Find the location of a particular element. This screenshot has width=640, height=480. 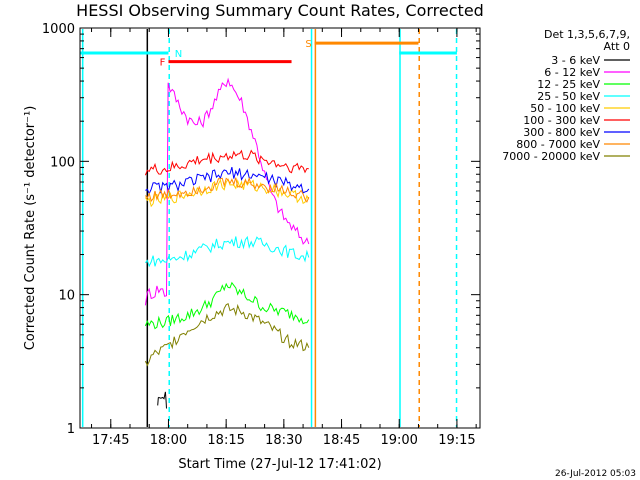

legend-header-line1: Det 1,3,5,6,7,9, is located at coordinates (587, 34).